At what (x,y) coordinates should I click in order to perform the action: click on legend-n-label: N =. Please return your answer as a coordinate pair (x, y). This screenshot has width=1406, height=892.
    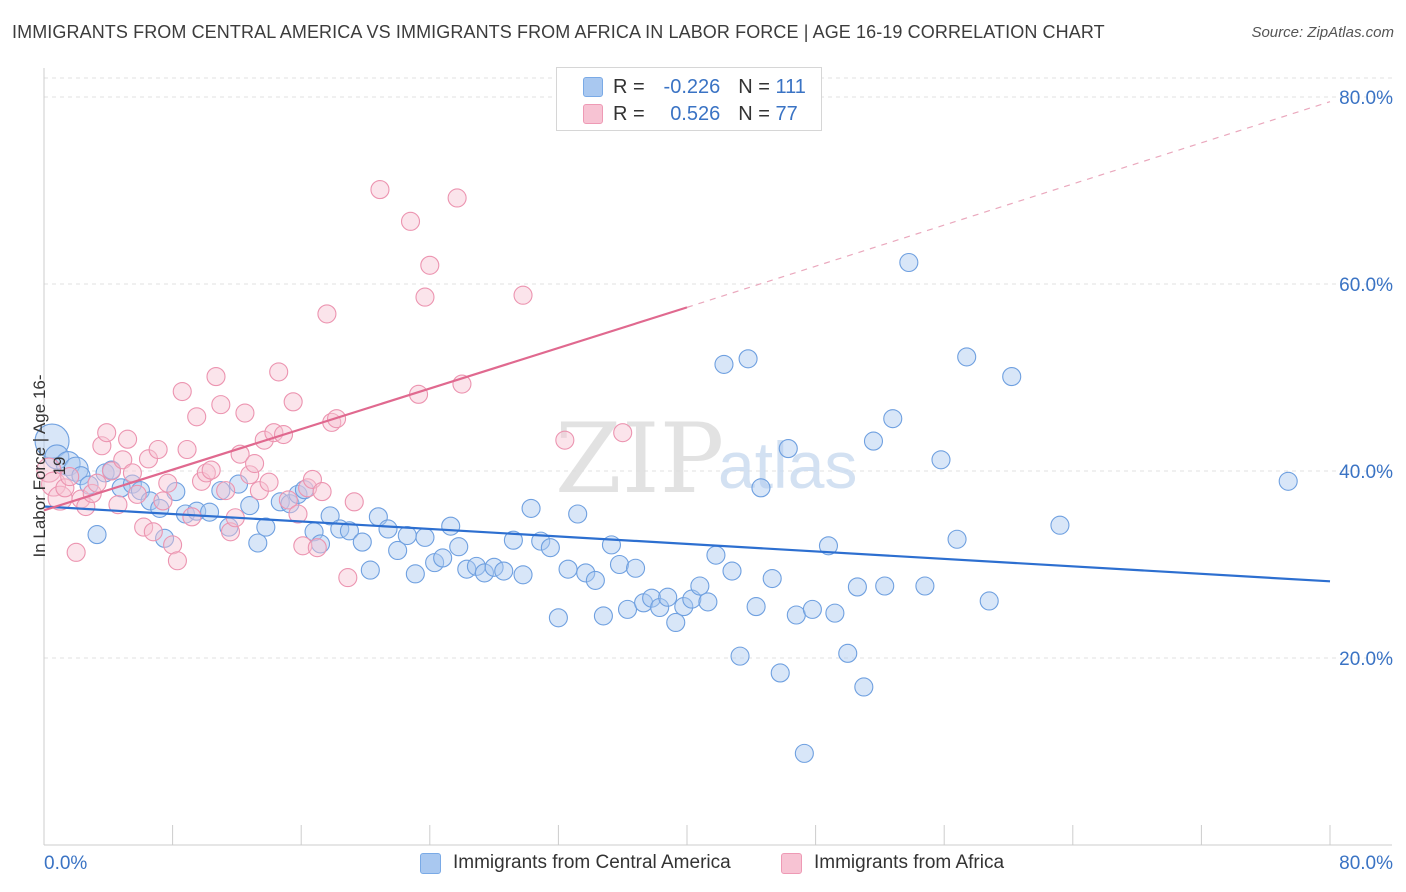
    Looking at the image, I should click on (754, 113).